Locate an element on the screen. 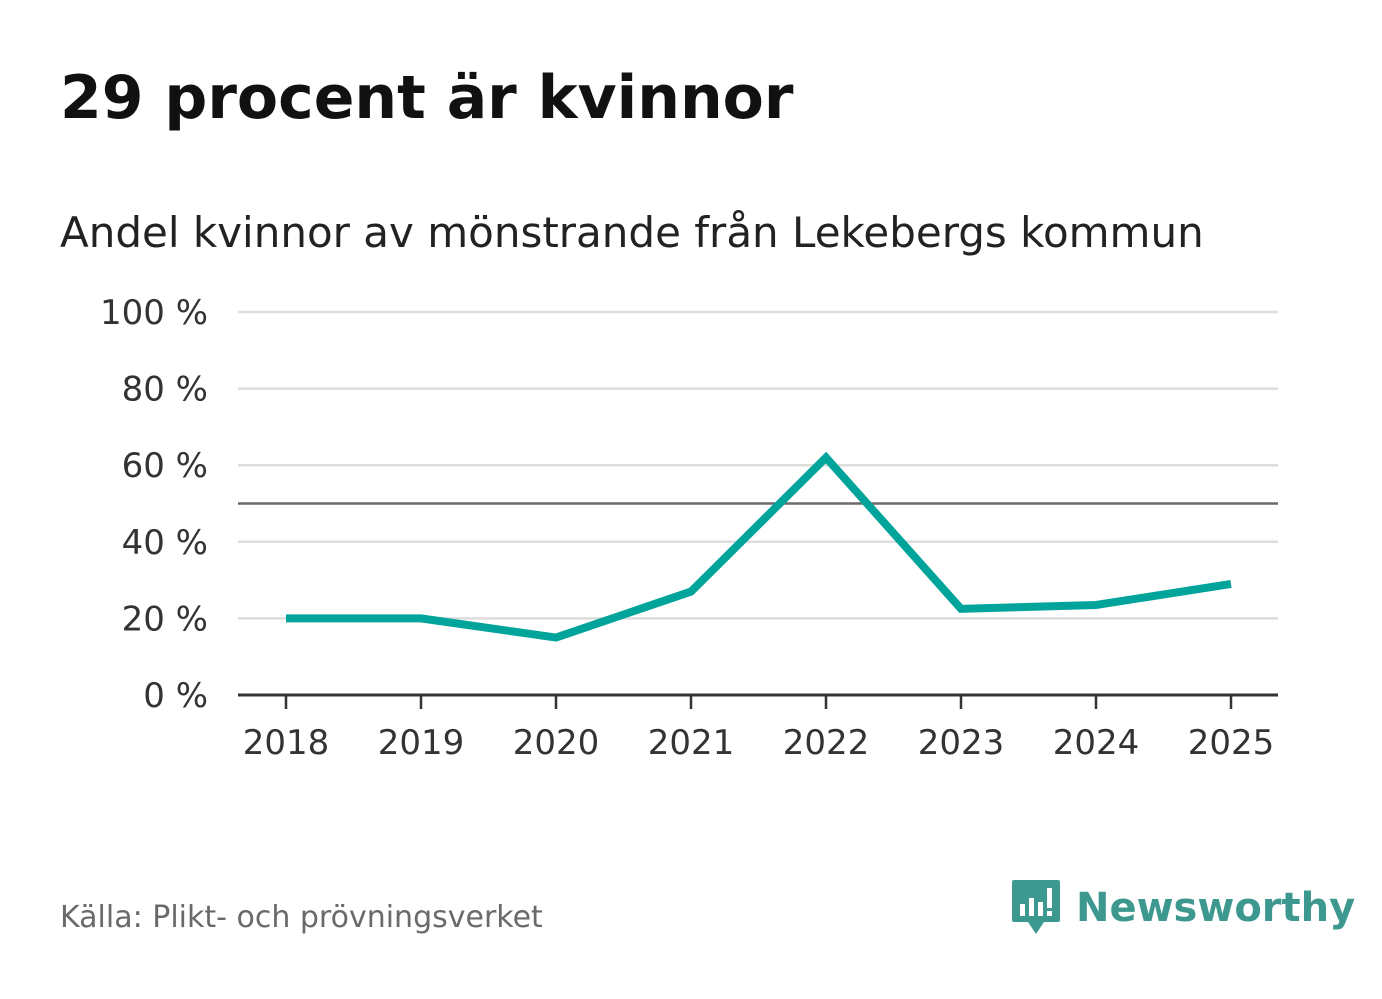  x-tick-label-2023: 2023 is located at coordinates (961, 743).